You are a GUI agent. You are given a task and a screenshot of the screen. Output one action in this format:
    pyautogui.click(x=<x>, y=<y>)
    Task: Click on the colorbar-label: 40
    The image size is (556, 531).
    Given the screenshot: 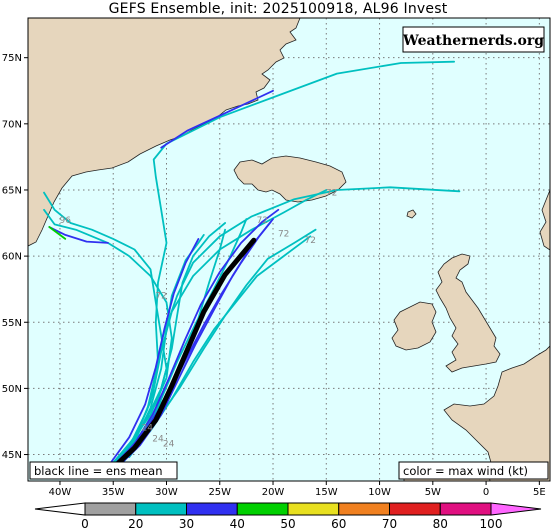 What is the action you would take?
    pyautogui.click(x=237, y=524)
    